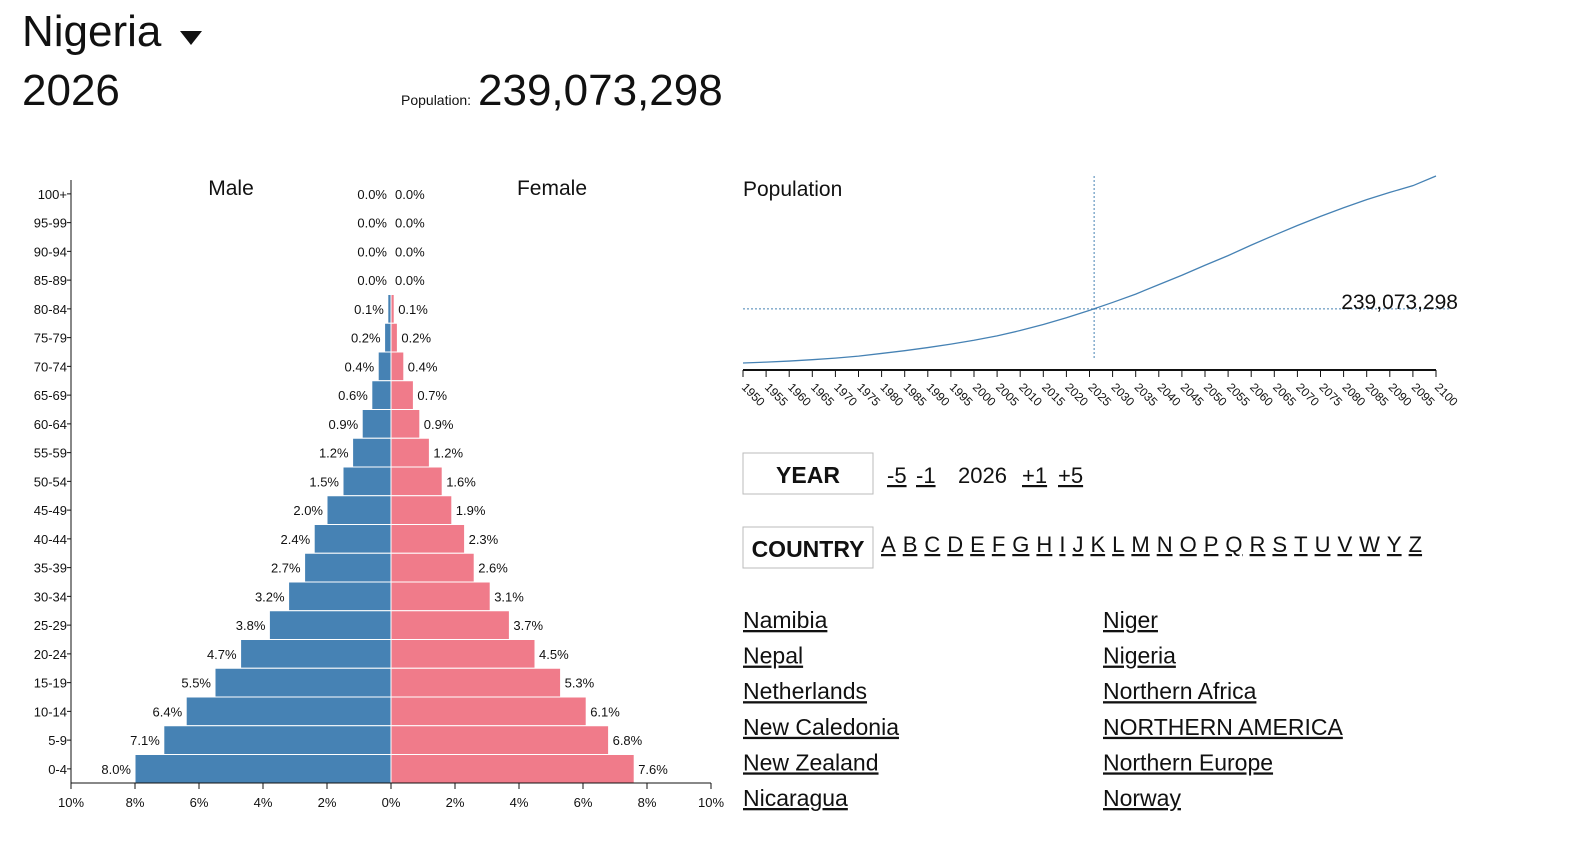 This screenshot has width=1587, height=846. Describe the element at coordinates (897, 475) in the screenshot. I see `year-step-link: -5` at that location.